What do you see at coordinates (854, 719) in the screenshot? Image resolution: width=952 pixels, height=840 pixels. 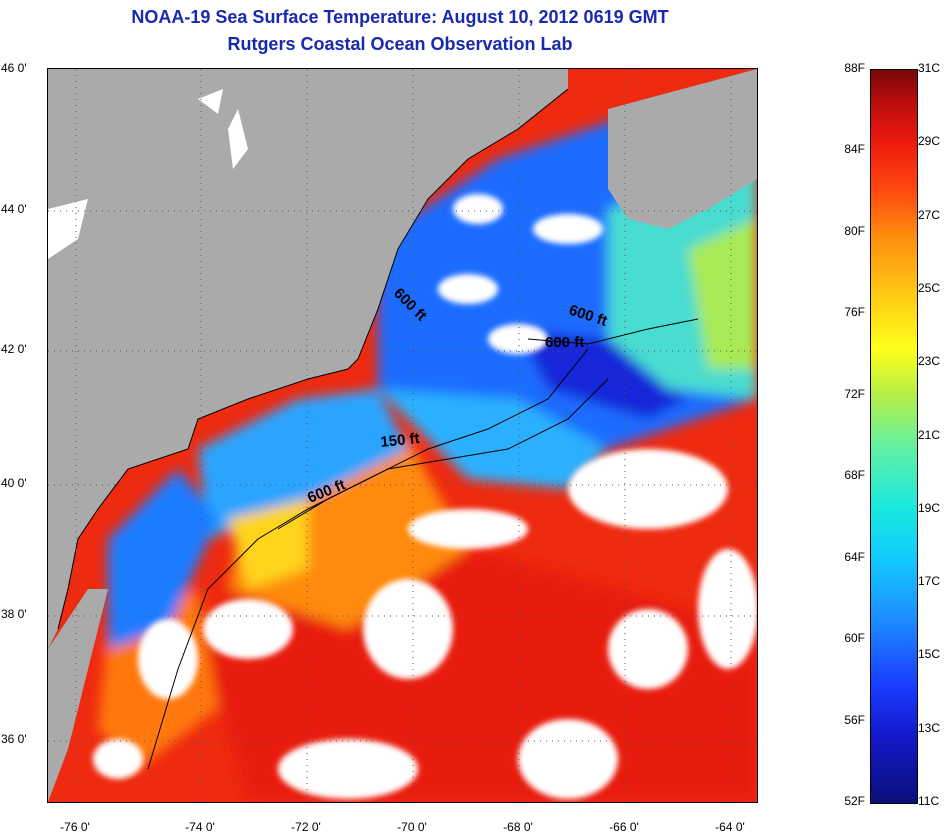 I see `colorbar-fahrenheit-label: 56F` at bounding box center [854, 719].